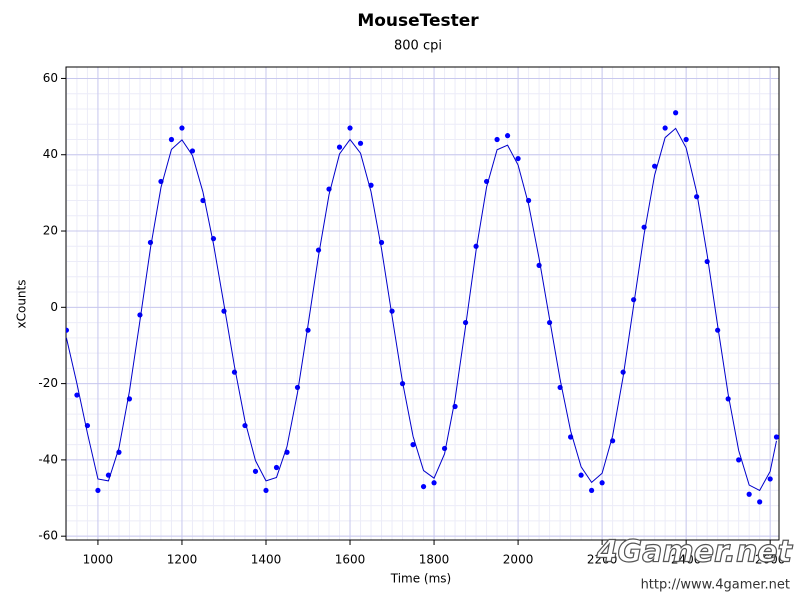  What do you see at coordinates (266, 560) in the screenshot?
I see `x-tick-label: 1400` at bounding box center [266, 560].